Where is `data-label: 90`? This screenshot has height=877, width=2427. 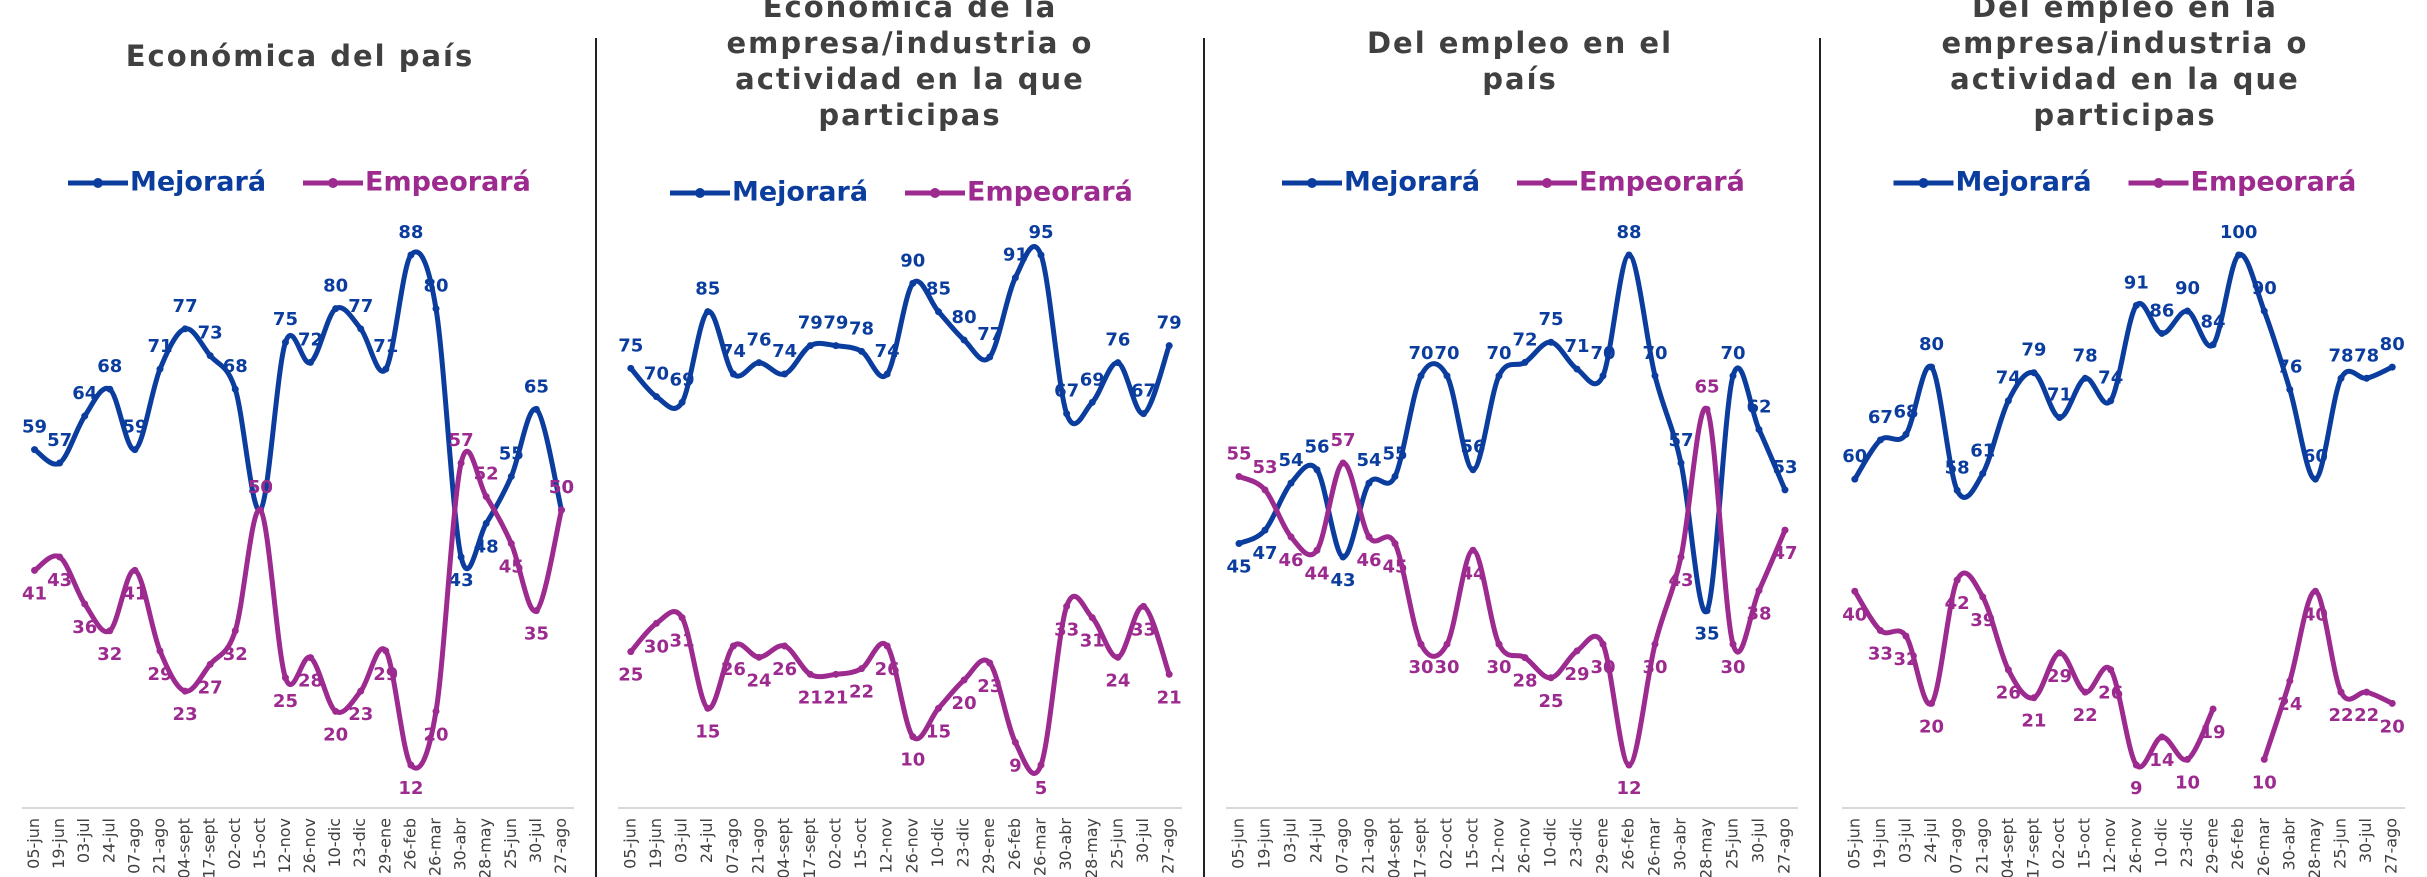 data-label: 90 is located at coordinates (2264, 288).